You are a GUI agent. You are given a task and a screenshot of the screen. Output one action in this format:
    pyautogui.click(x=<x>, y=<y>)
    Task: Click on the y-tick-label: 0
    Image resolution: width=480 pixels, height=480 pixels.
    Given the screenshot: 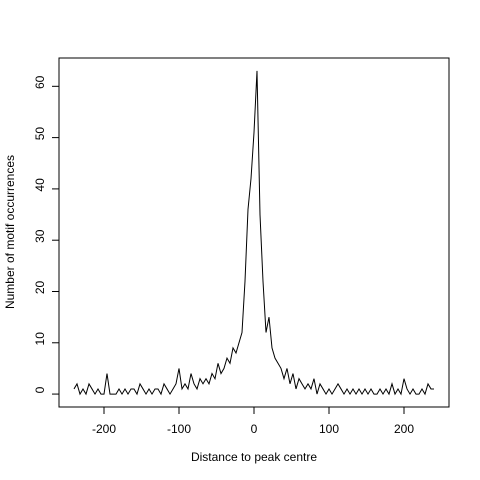 What is the action you would take?
    pyautogui.click(x=40, y=389)
    